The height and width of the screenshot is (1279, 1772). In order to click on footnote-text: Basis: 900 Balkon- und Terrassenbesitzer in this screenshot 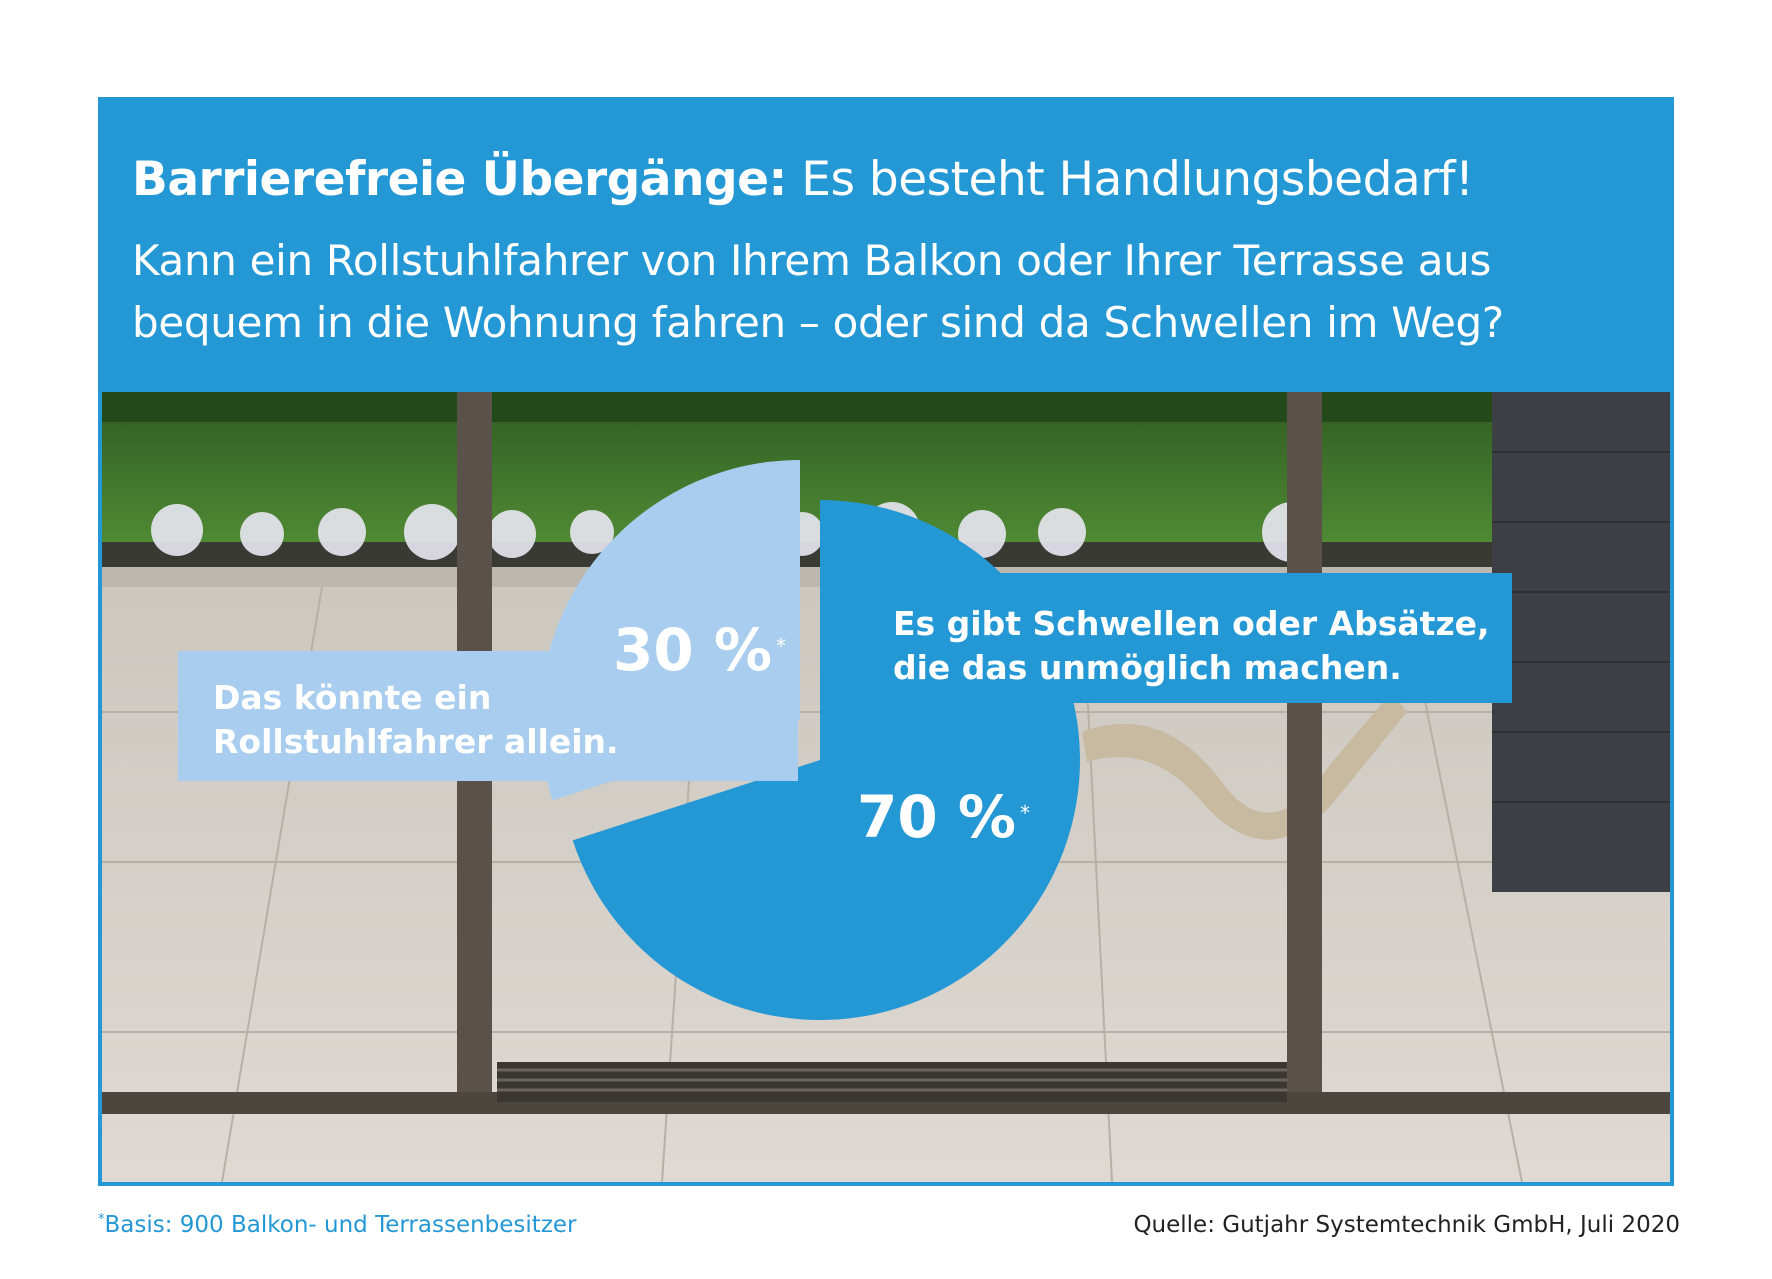, I will do `click(340, 1225)`.